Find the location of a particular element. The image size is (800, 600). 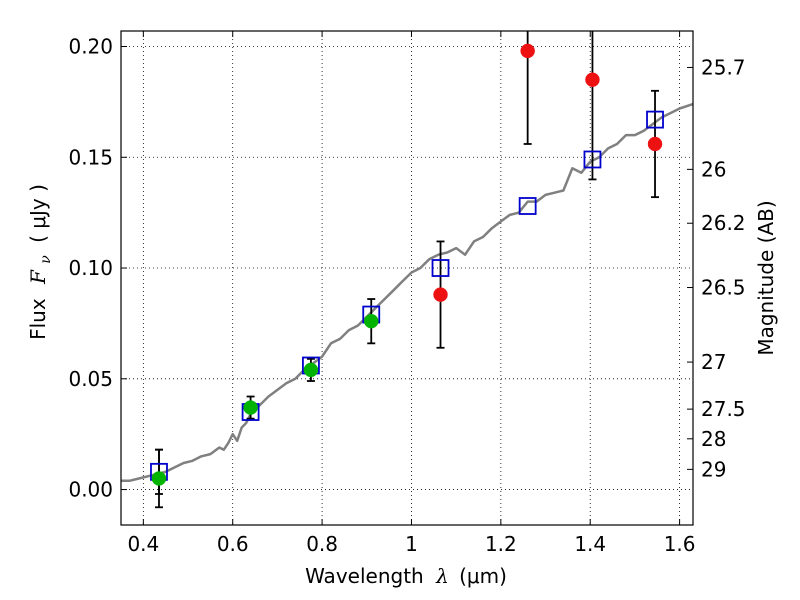

x-tick-label: 0.6 is located at coordinates (233, 544).